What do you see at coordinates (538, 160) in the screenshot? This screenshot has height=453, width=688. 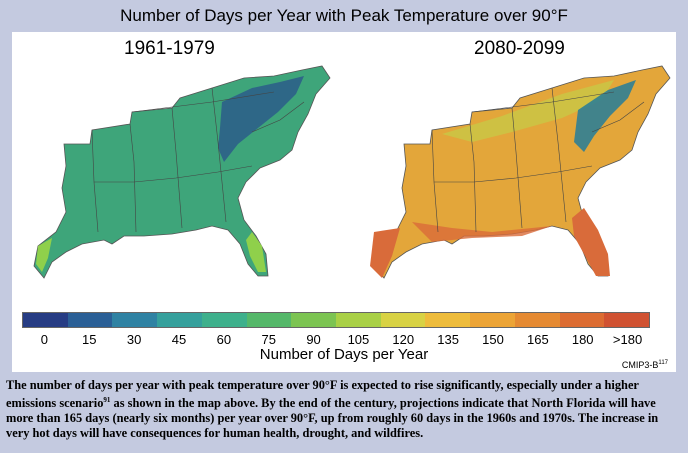 I see `state-borders-right` at bounding box center [538, 160].